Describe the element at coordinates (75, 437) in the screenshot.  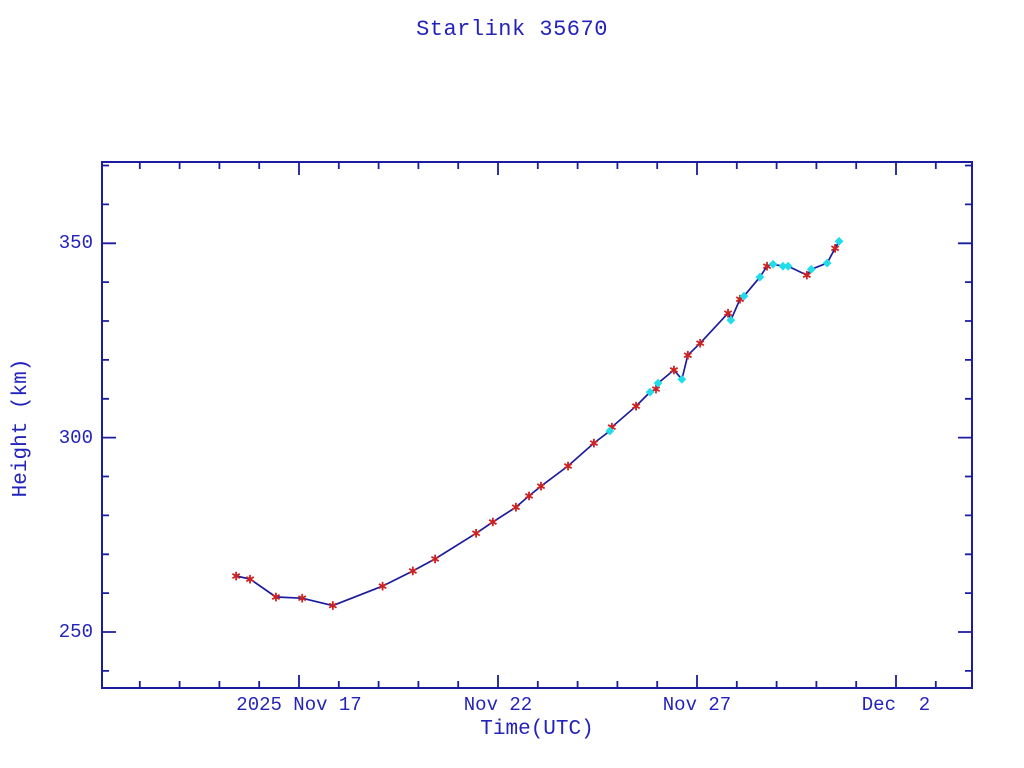
I see `y-tick-label: 300` at that location.